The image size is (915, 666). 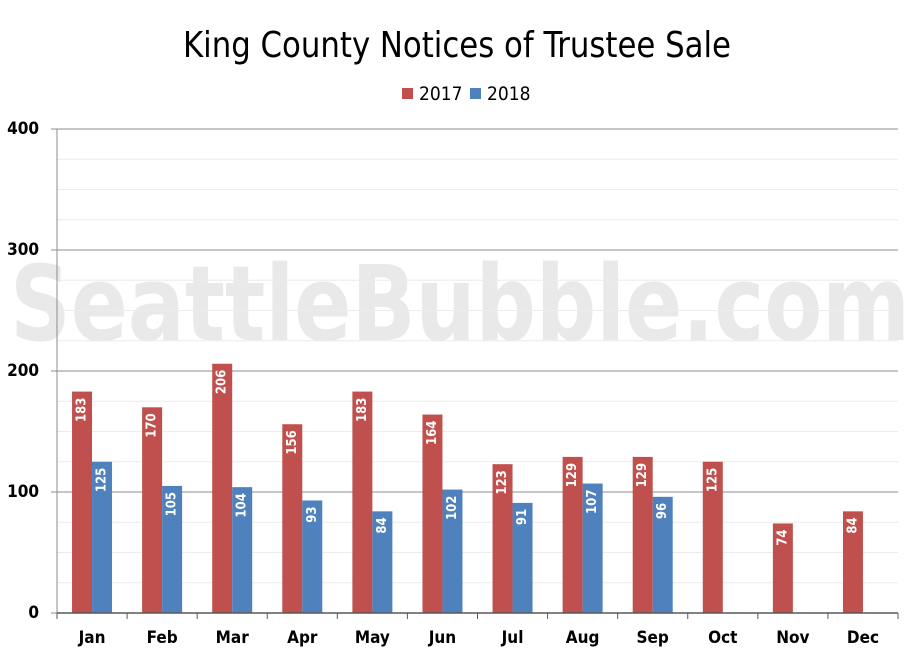 I want to click on data-label-2017-jun: 164, so click(x=432, y=433).